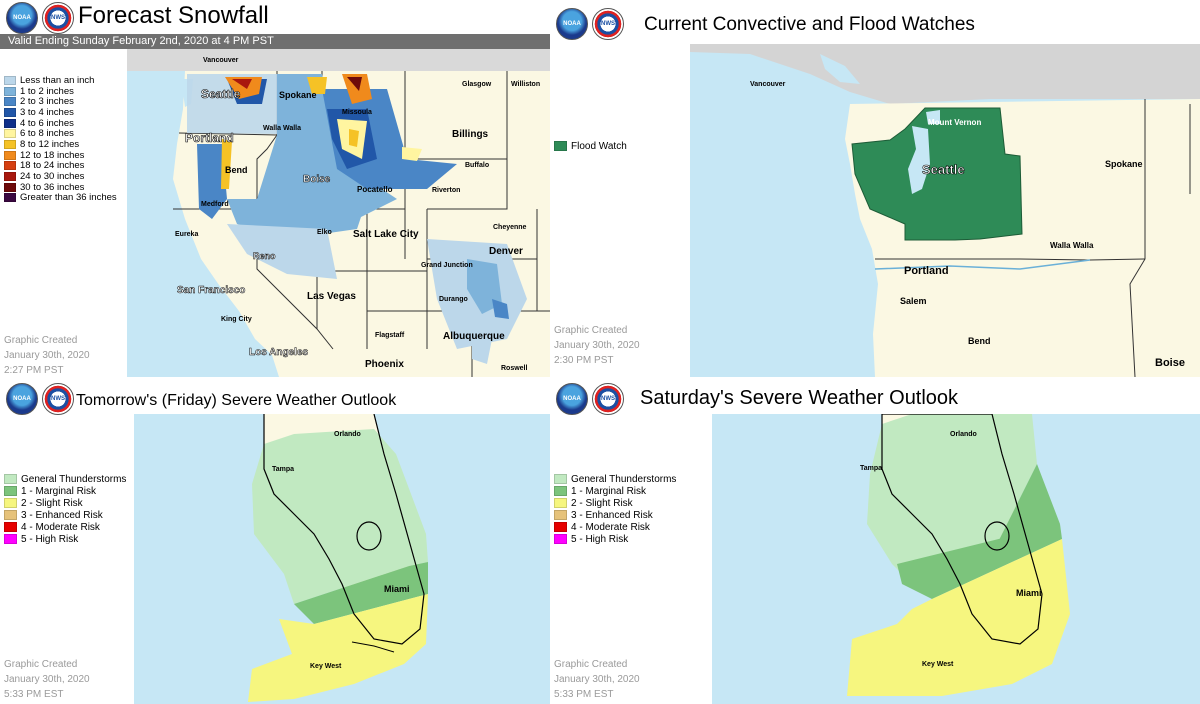 The width and height of the screenshot is (1200, 704). I want to click on svg-text: Denver, so click(506, 251).